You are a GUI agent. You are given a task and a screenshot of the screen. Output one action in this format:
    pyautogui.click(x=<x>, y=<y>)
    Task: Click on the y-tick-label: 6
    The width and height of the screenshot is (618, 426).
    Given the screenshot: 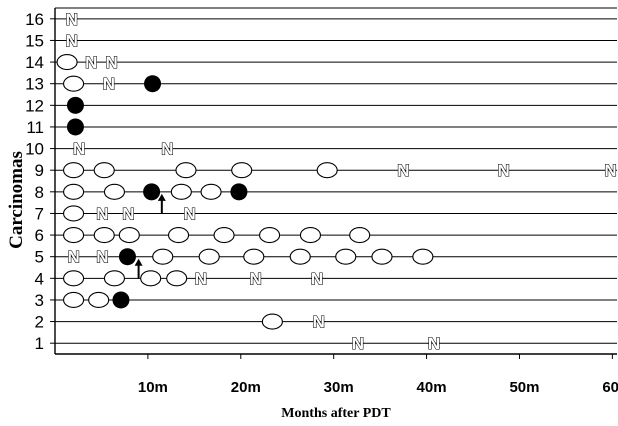 What is the action you would take?
    pyautogui.click(x=39, y=235)
    